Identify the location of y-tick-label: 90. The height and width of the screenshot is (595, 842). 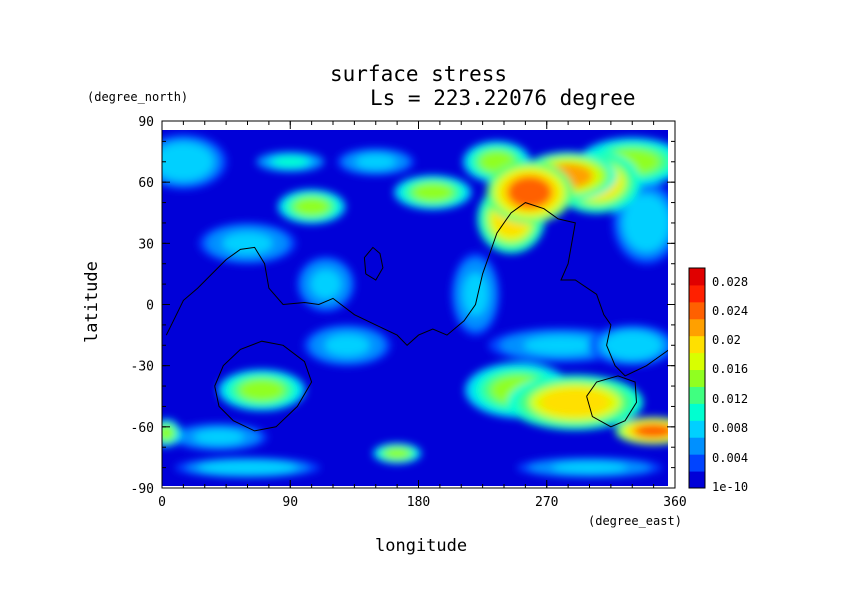
(146, 122).